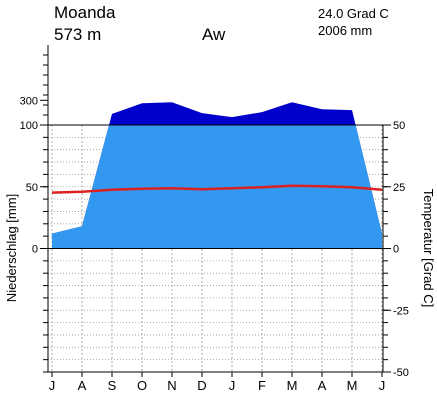 The width and height of the screenshot is (437, 400). What do you see at coordinates (171, 385) in the screenshot?
I see `x-tick-label: N` at bounding box center [171, 385].